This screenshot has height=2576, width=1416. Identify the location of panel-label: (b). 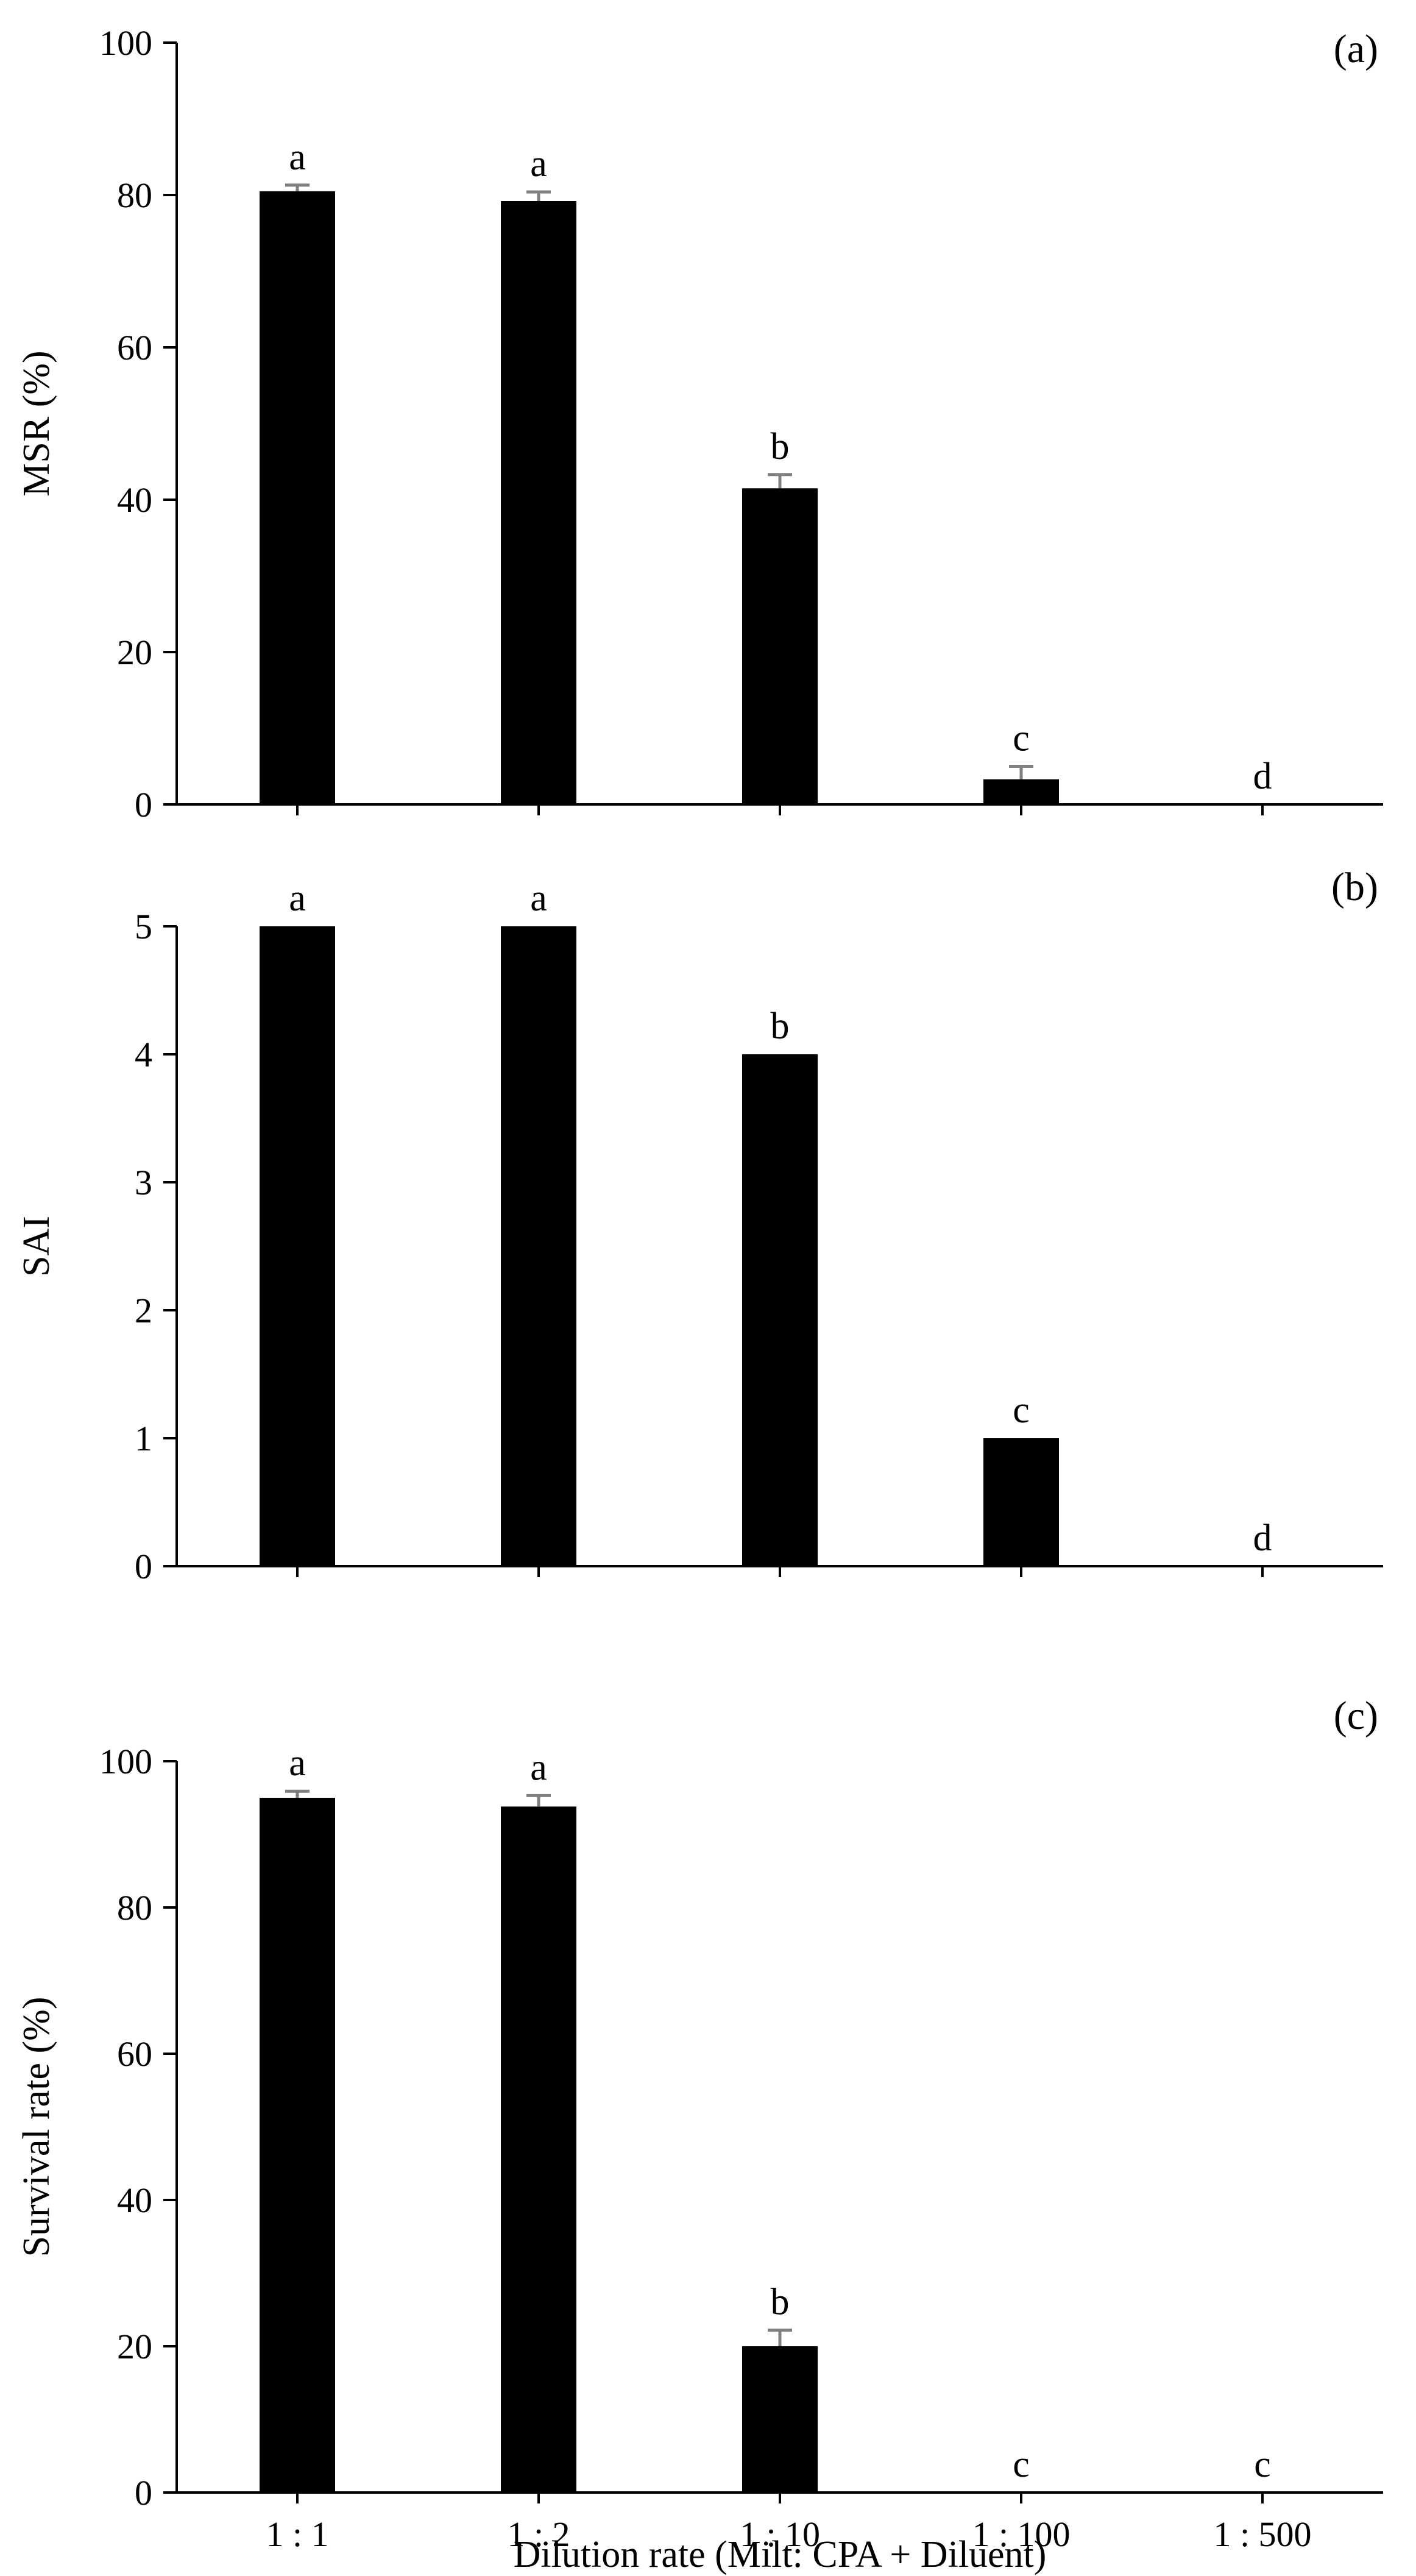
(1354, 887).